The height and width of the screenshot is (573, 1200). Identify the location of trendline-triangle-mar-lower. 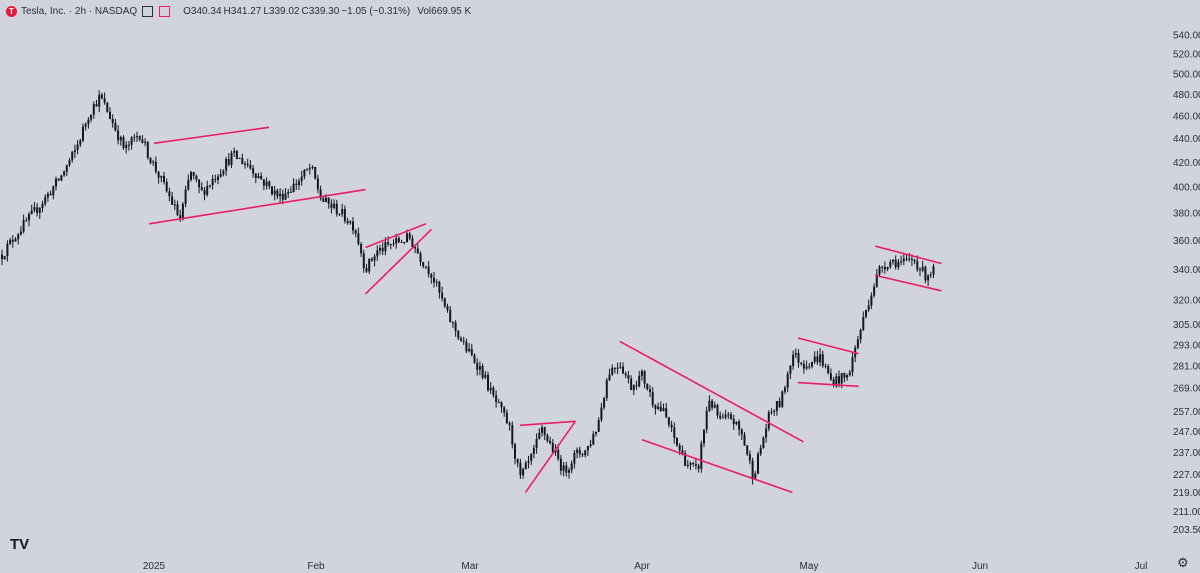
(550, 456).